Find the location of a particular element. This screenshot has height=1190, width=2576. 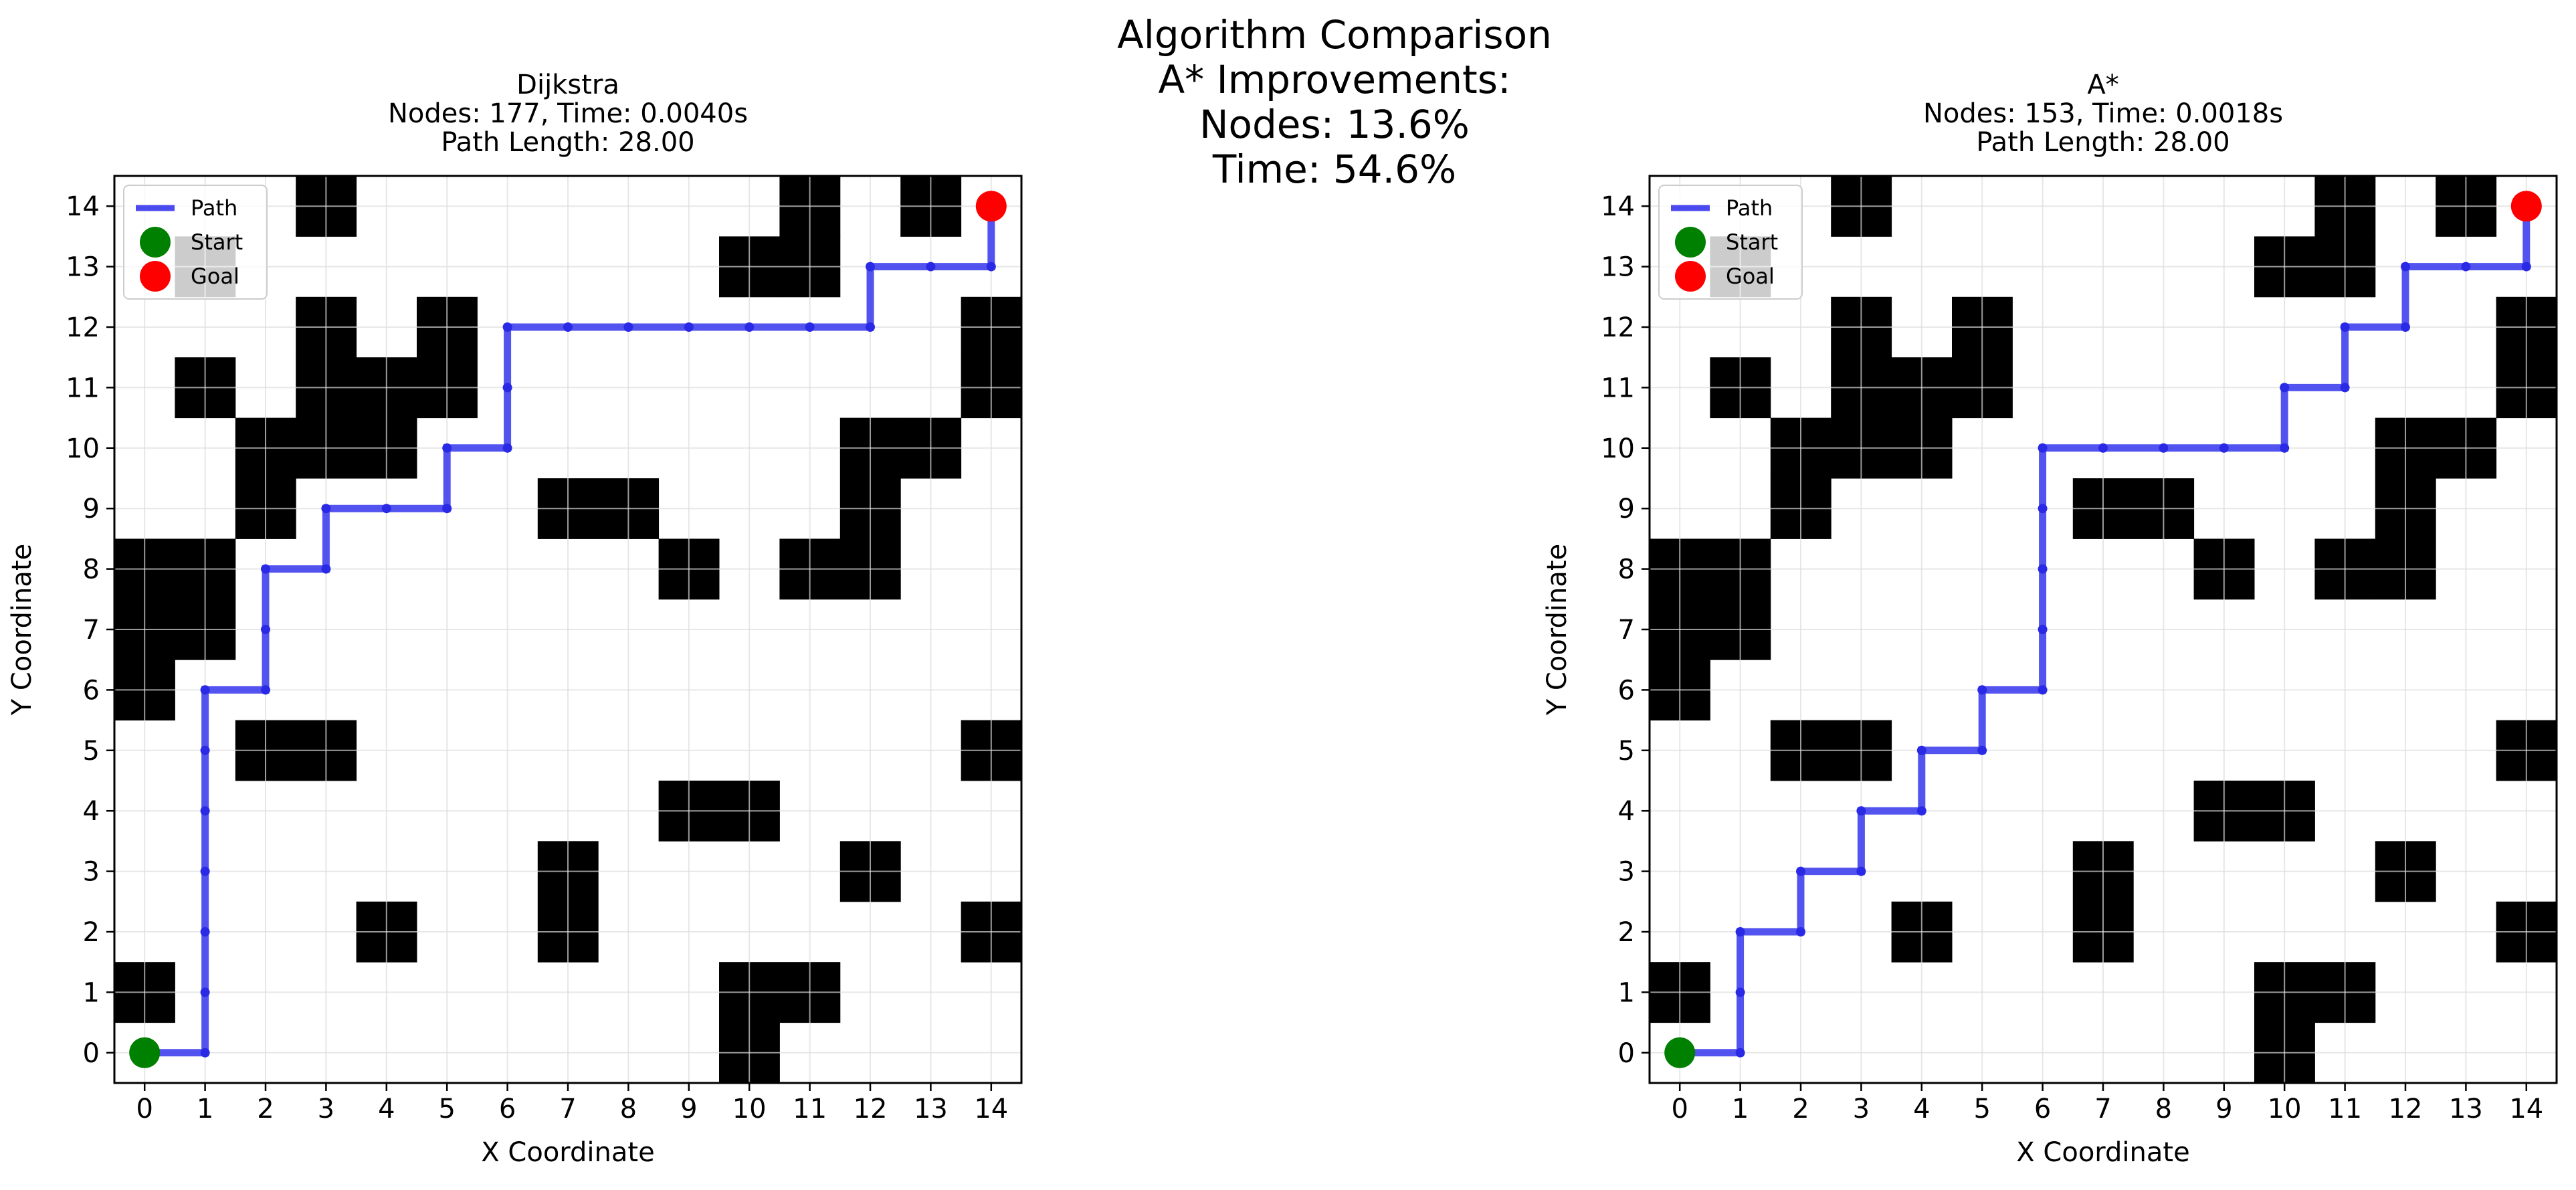

y-tick-label: 4 is located at coordinates (92, 812).